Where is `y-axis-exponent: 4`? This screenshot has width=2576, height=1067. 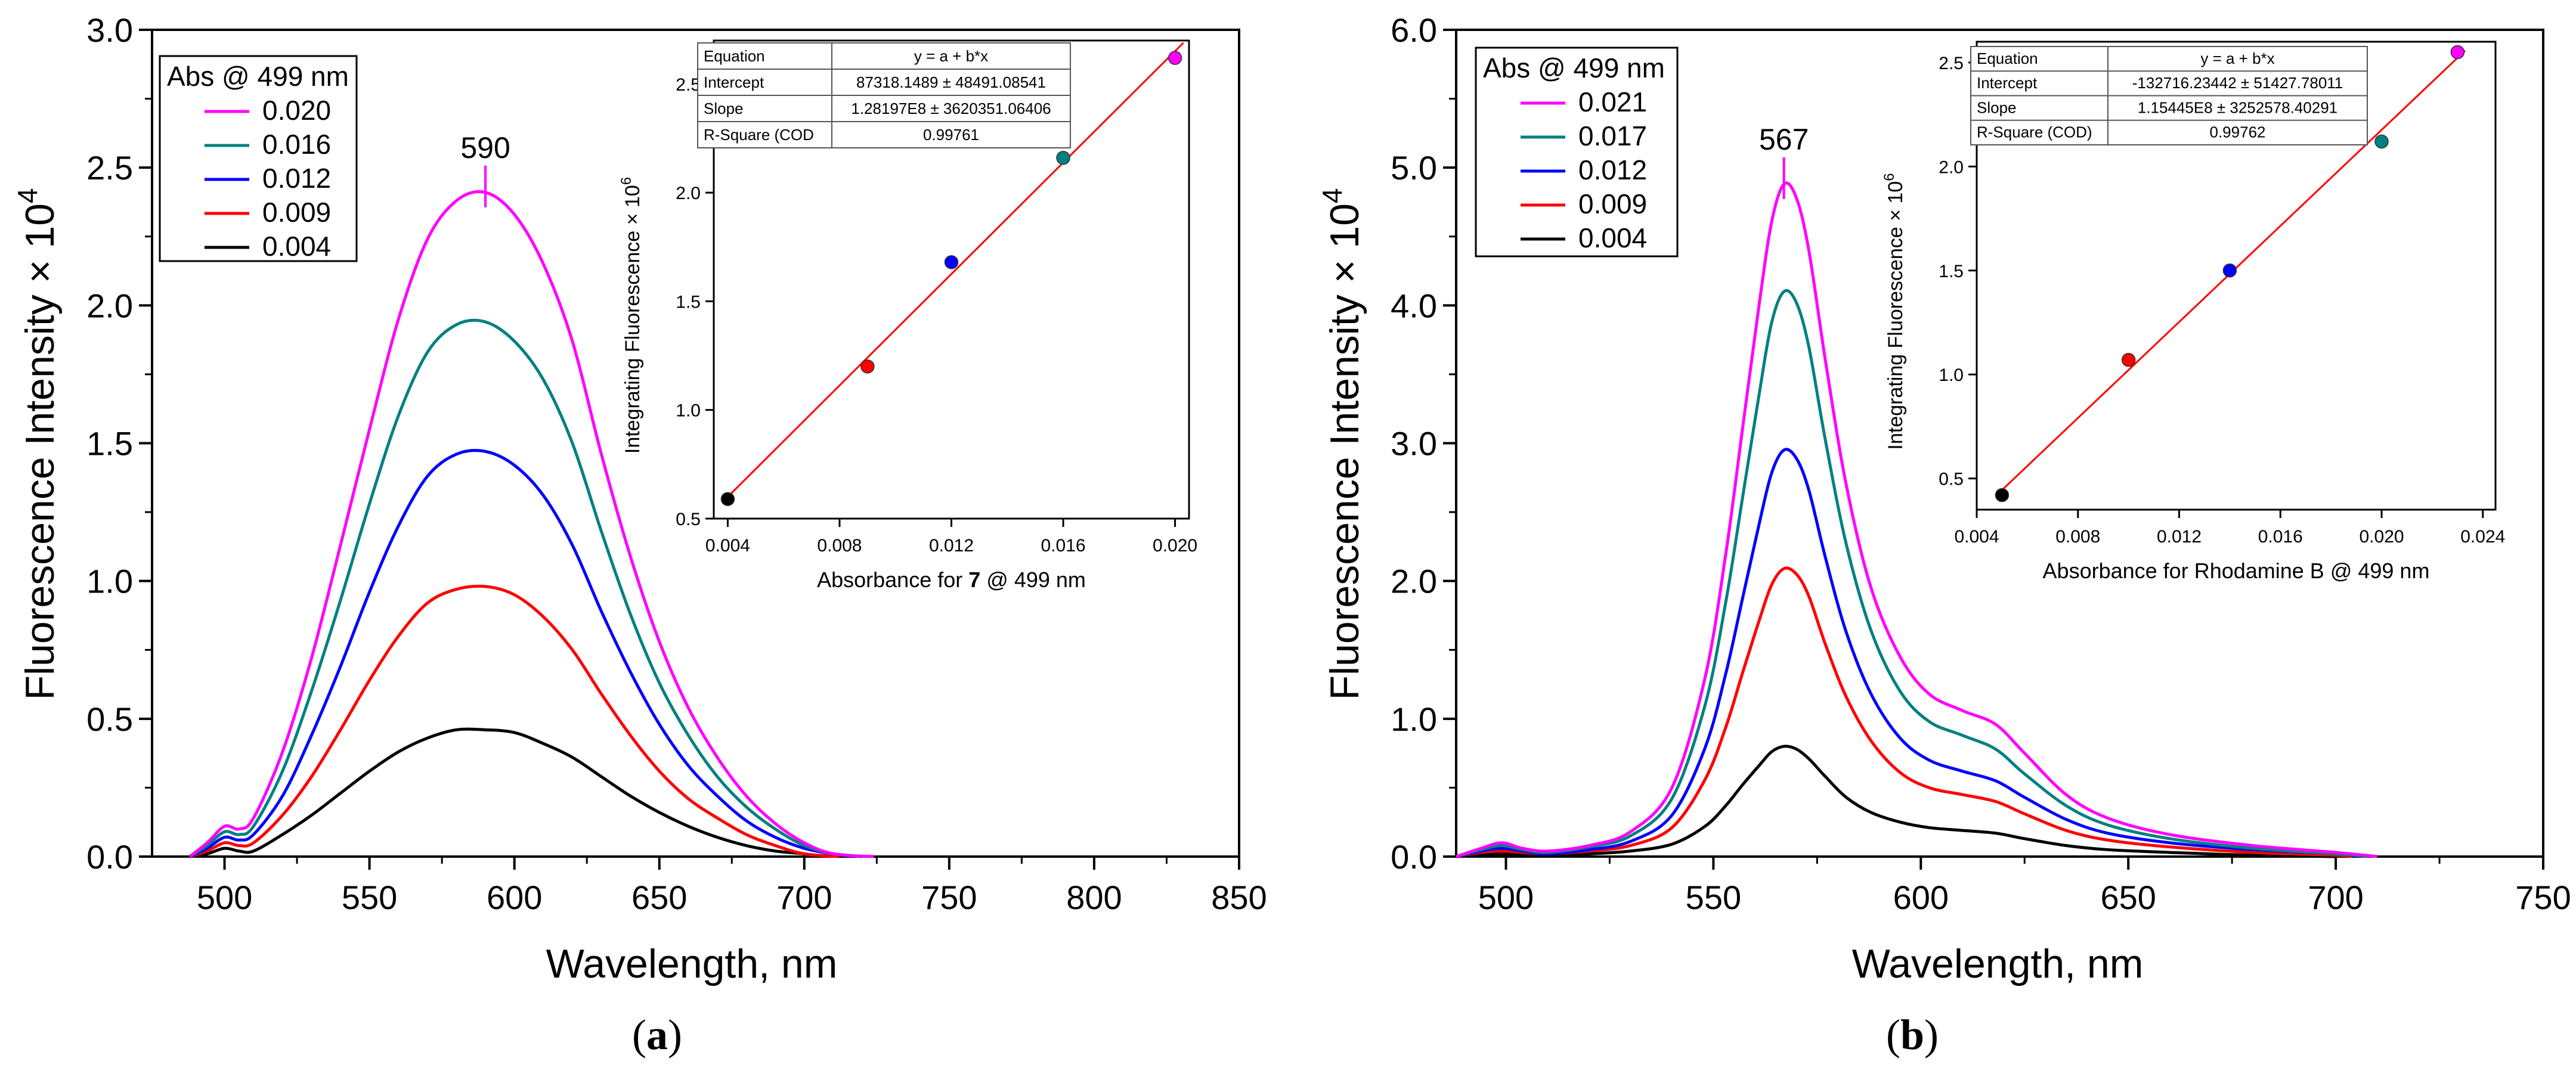
y-axis-exponent: 4 is located at coordinates (28, 195).